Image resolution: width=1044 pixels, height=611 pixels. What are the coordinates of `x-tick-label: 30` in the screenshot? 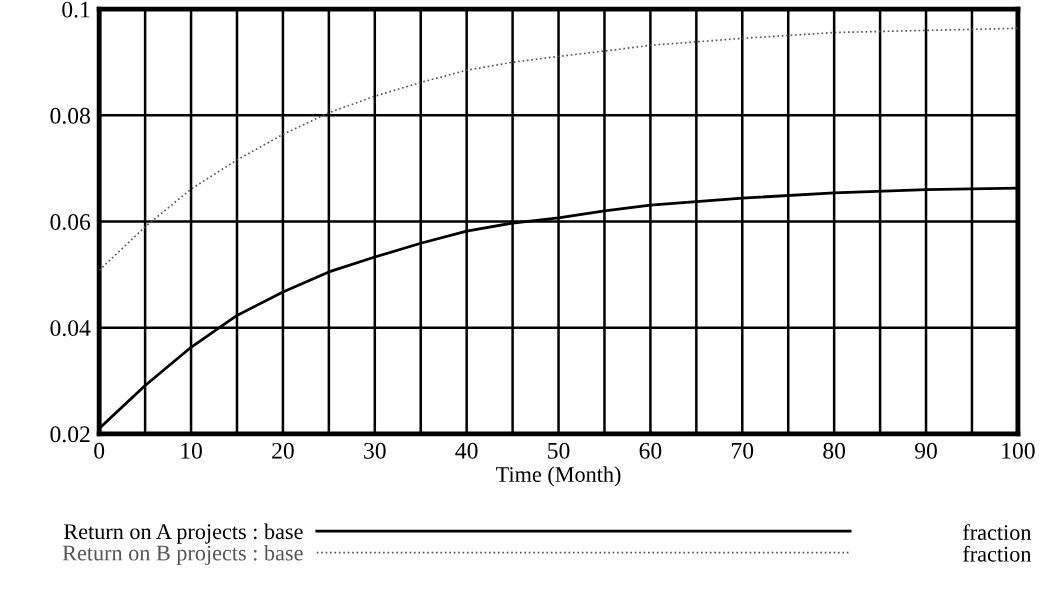 It's located at (375, 450).